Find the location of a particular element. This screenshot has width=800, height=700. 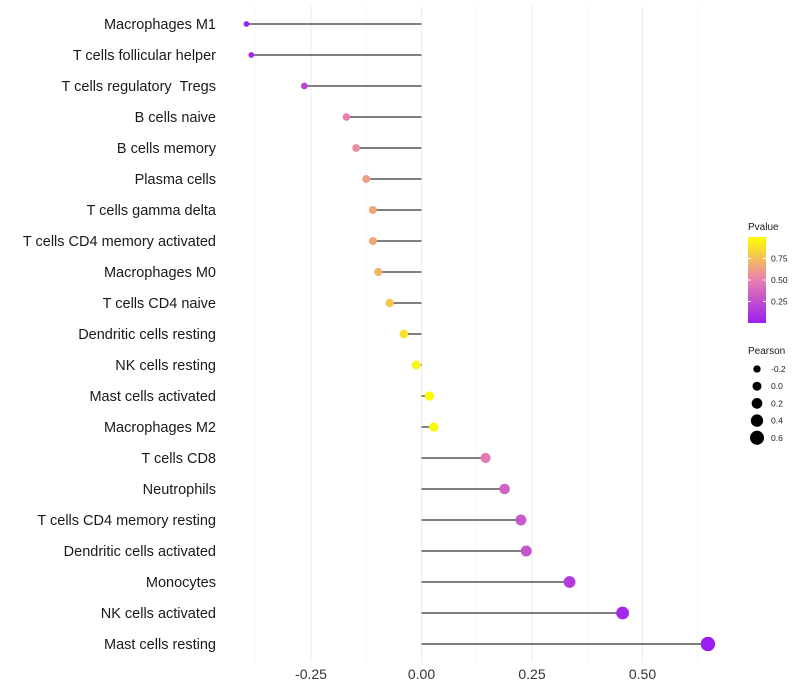

colorbar-tick-label: 0.75 is located at coordinates (779, 259).